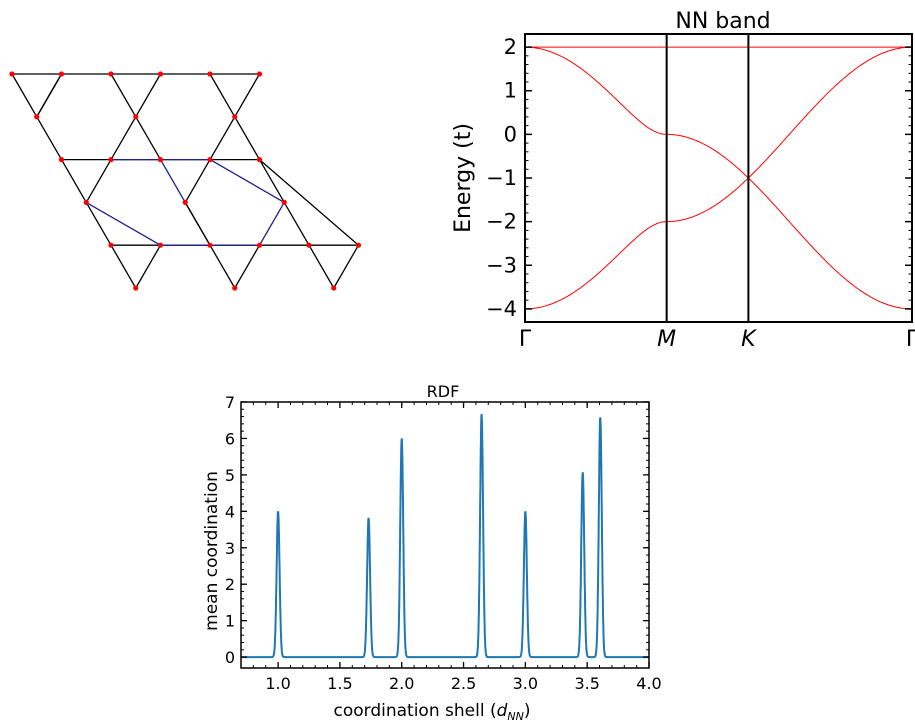 Image resolution: width=915 pixels, height=723 pixels. Describe the element at coordinates (501, 265) in the screenshot. I see `band-y-tick-label: −3` at that location.